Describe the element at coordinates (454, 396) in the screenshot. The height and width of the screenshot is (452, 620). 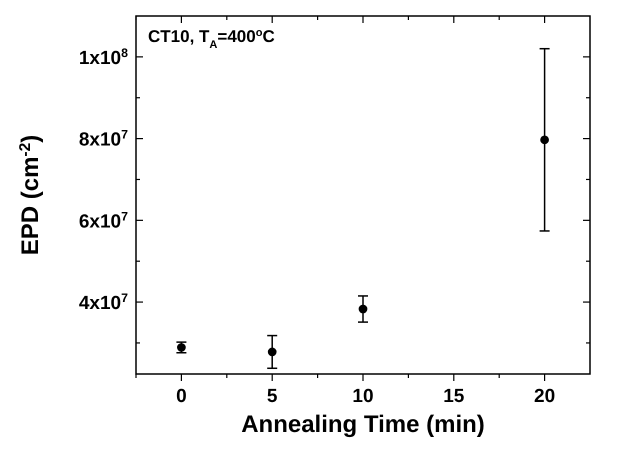
I see `x-tick-label: 15` at that location.